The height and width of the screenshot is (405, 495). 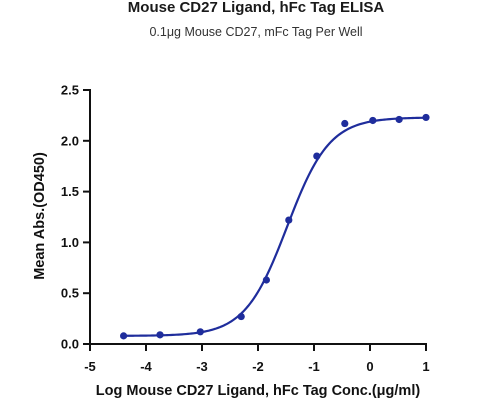 I want to click on x-ticks: -5 -4 -3 -2 -1 0 1, so click(x=257, y=359).